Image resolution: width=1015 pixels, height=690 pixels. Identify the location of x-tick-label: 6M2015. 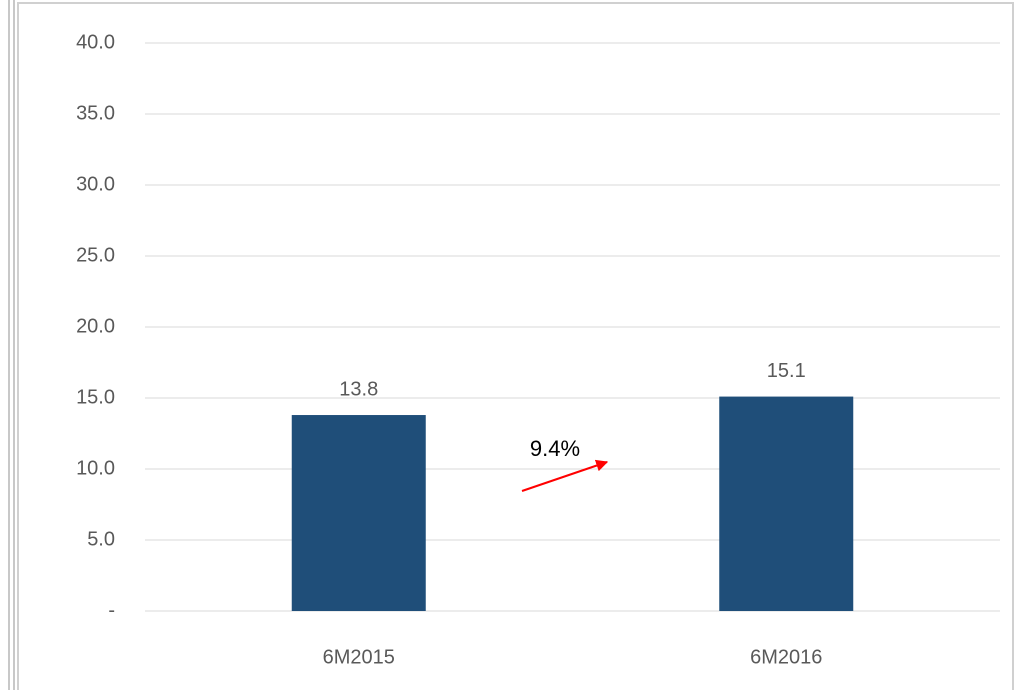
(359, 657).